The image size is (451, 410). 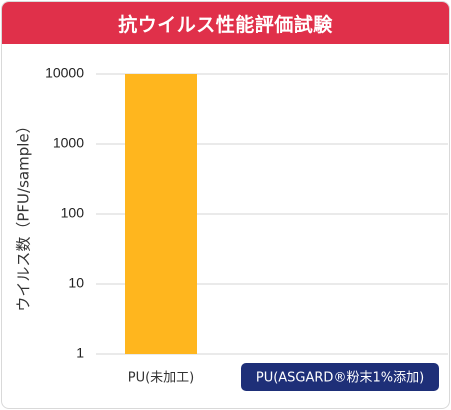 What do you see at coordinates (73, 213) in the screenshot?
I see `y-tick-label: 100` at bounding box center [73, 213].